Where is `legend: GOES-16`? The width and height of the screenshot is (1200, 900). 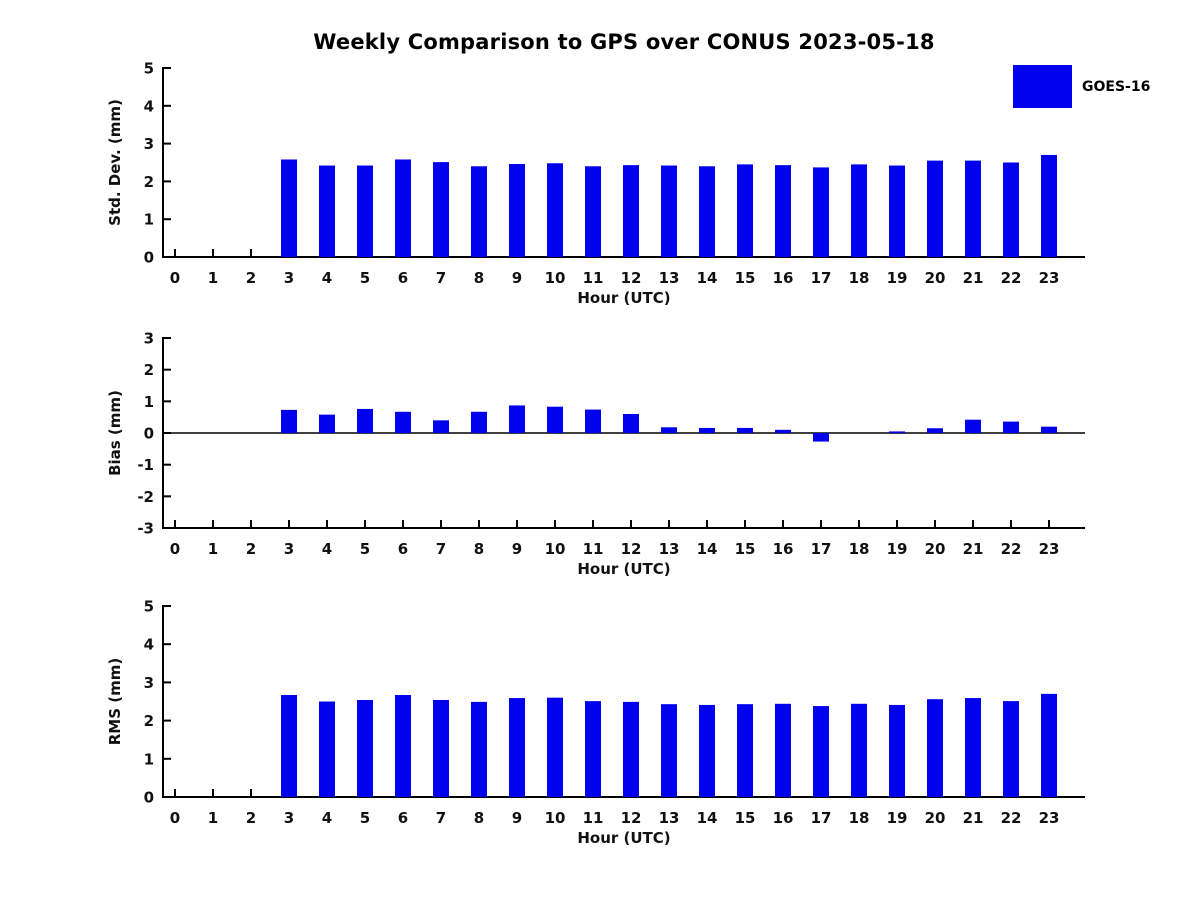 legend: GOES-16 is located at coordinates (1081, 86).